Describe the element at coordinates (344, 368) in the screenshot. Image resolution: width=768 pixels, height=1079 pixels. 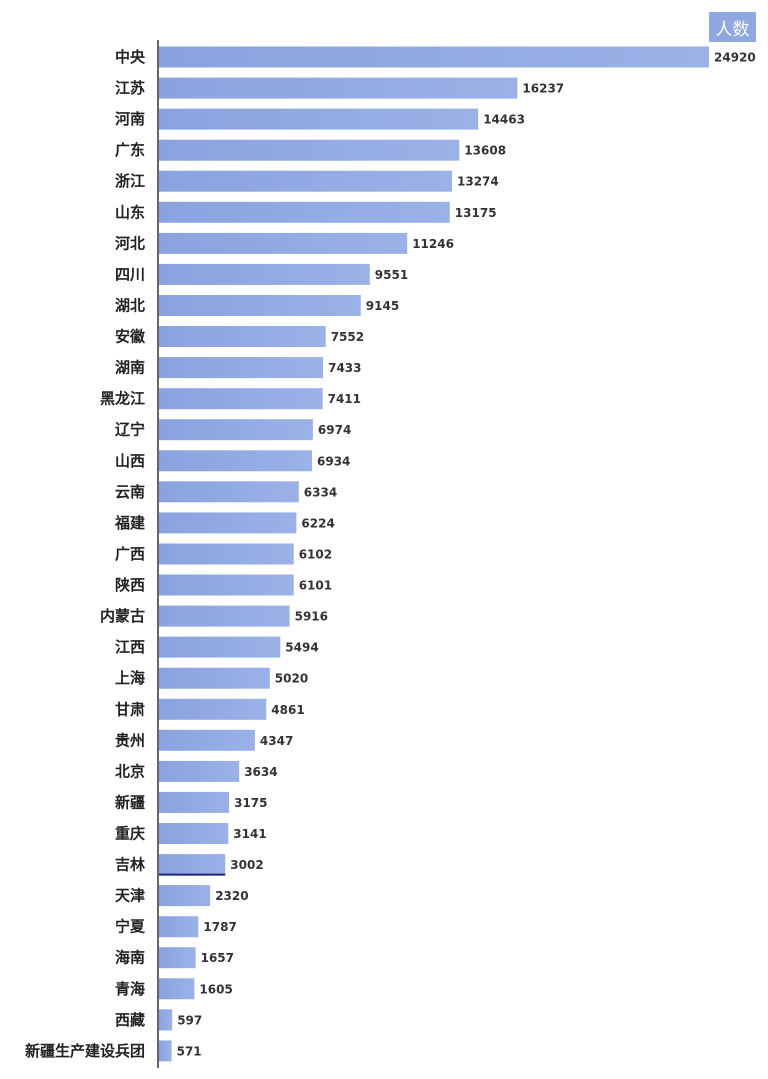
I see `value-label-10: 7433` at that location.